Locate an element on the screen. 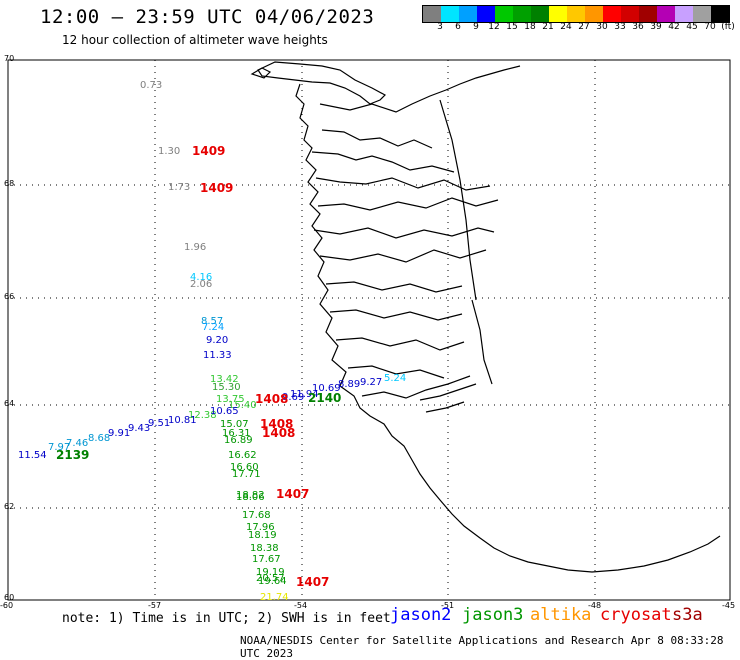  wave-height-value: 17.68 is located at coordinates (256, 515).